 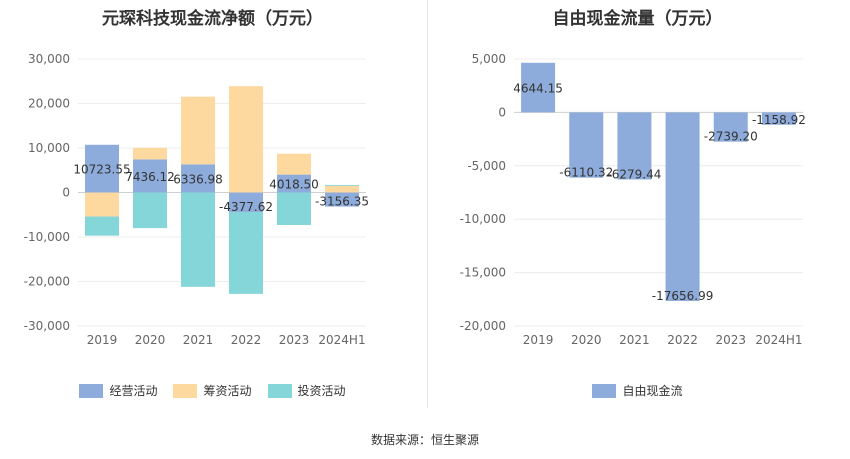 I want to click on y-tick-label: -5,000, so click(x=486, y=166).